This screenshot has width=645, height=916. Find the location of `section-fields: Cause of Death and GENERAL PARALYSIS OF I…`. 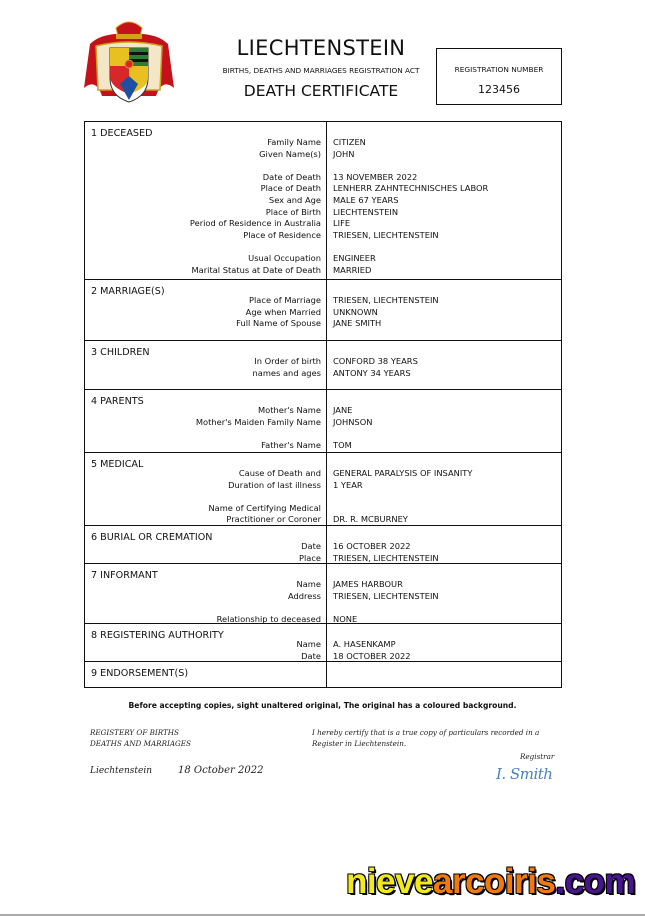

section-fields: Cause of Death and GENERAL PARALYSIS OF I… is located at coordinates (323, 497).